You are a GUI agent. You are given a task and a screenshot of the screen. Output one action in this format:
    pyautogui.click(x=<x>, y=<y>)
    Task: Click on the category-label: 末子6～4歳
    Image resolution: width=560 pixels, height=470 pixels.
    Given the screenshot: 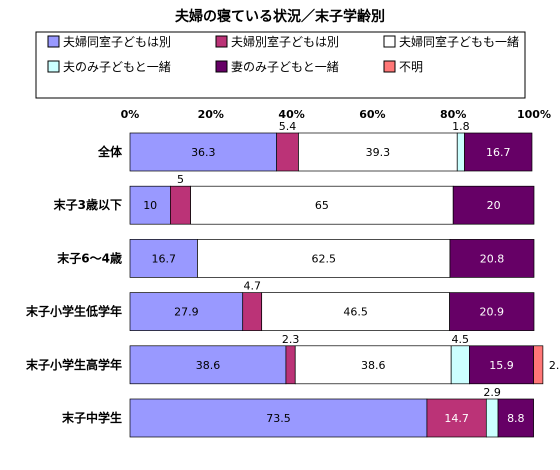 What is the action you would take?
    pyautogui.click(x=89, y=257)
    